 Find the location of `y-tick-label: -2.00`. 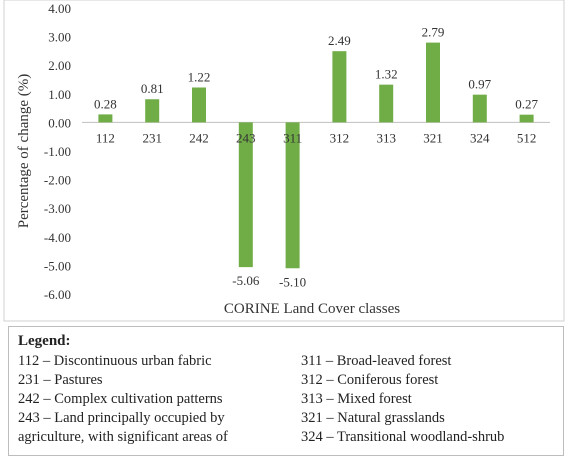

y-tick-label: -2.00 is located at coordinates (57, 180).